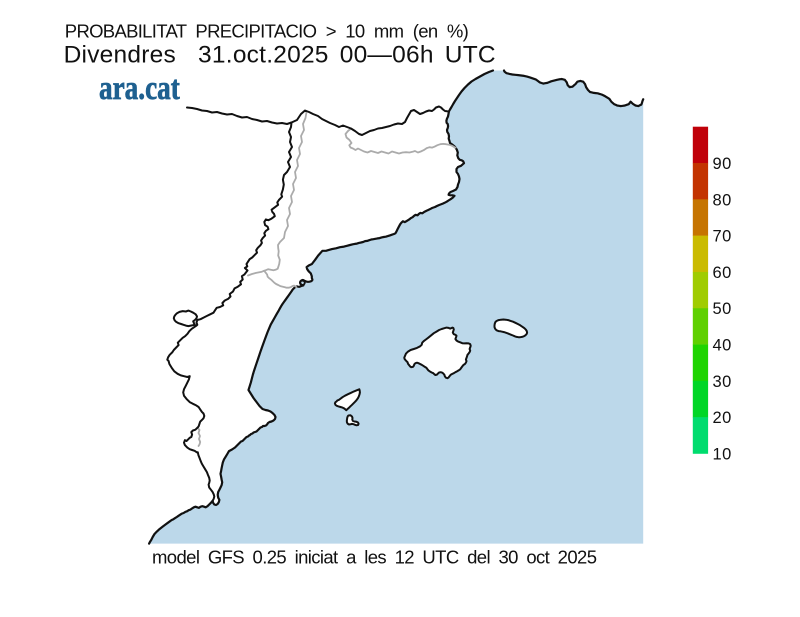  Describe the element at coordinates (722, 418) in the screenshot. I see `svg-text: 20` at that location.